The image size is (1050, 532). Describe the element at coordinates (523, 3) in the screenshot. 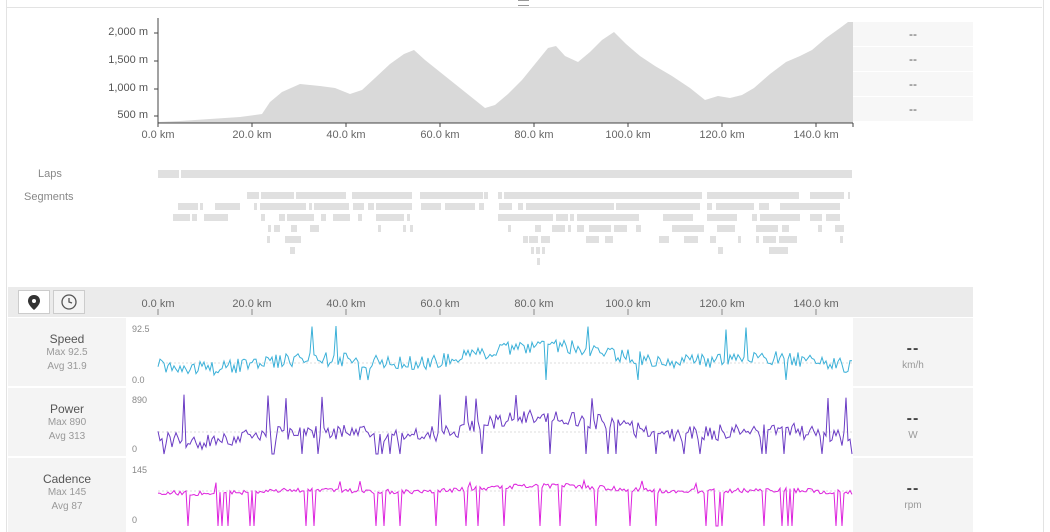

I see `resize-handle` at that location.